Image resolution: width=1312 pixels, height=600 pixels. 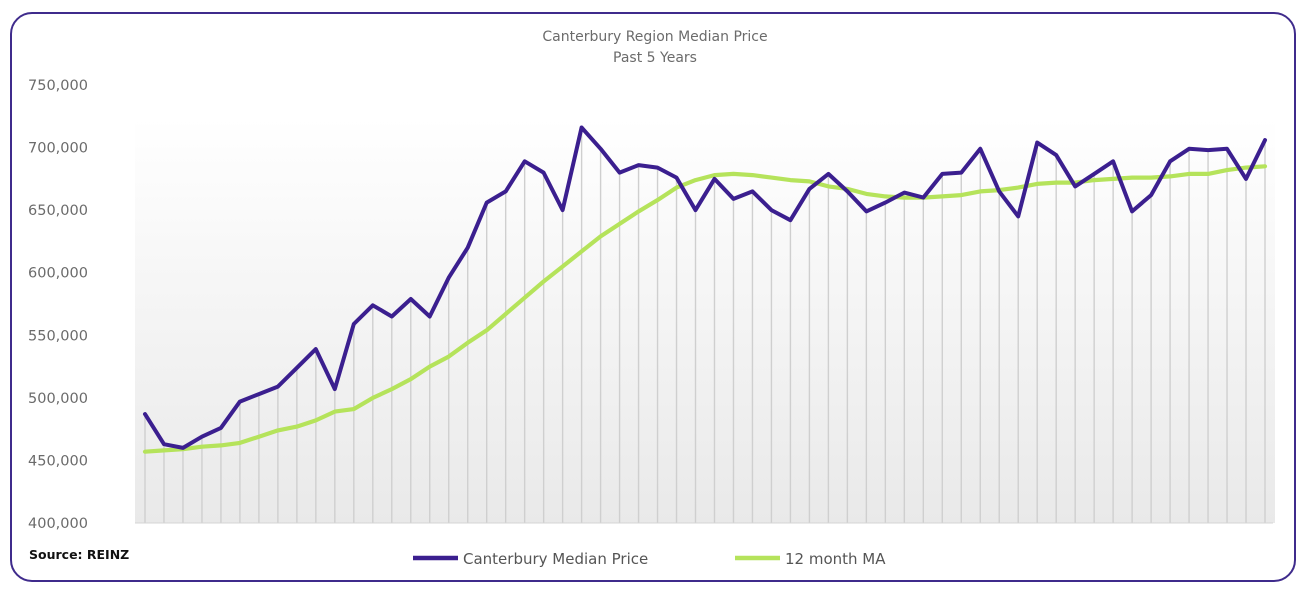 I want to click on y-tick-label: 550,000, so click(x=58, y=336).